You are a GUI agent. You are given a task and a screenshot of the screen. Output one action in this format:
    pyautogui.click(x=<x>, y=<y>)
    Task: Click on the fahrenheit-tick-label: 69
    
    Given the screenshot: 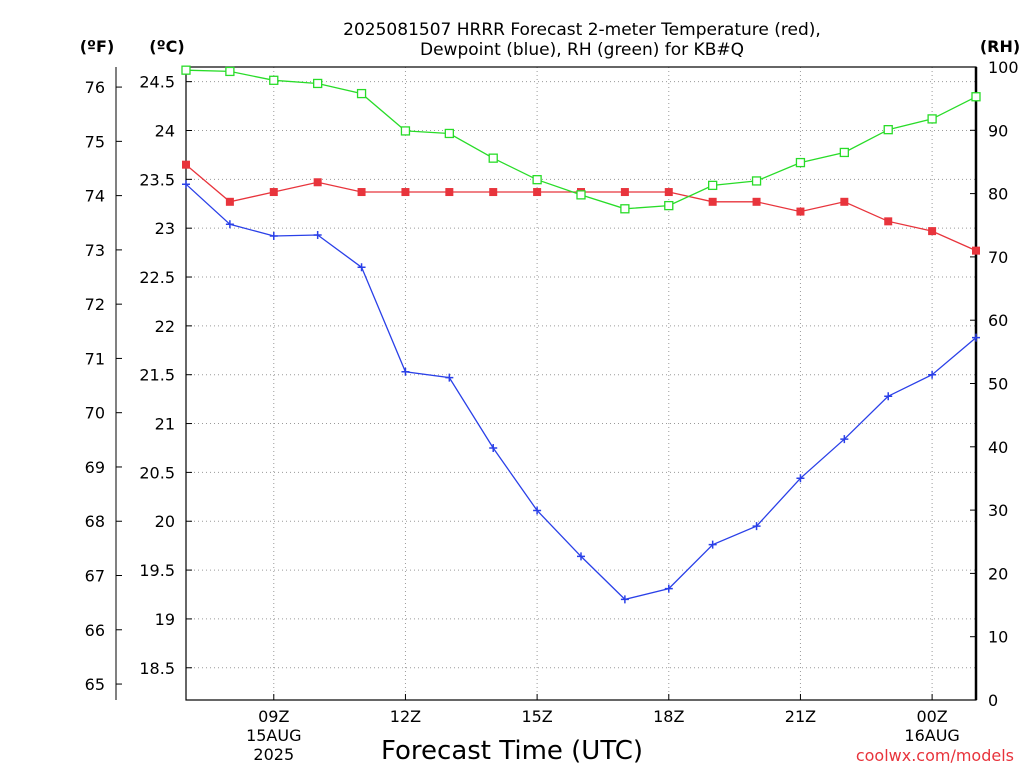 What is the action you would take?
    pyautogui.click(x=95, y=467)
    